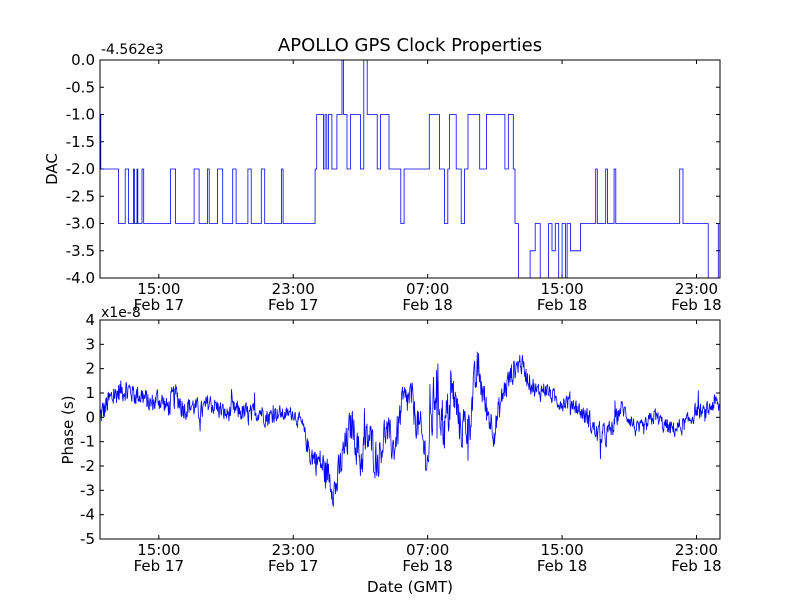 This screenshot has height=600, width=800. Describe the element at coordinates (68, 429) in the screenshot. I see `phase-y-axis-label: Phase (s)` at that location.